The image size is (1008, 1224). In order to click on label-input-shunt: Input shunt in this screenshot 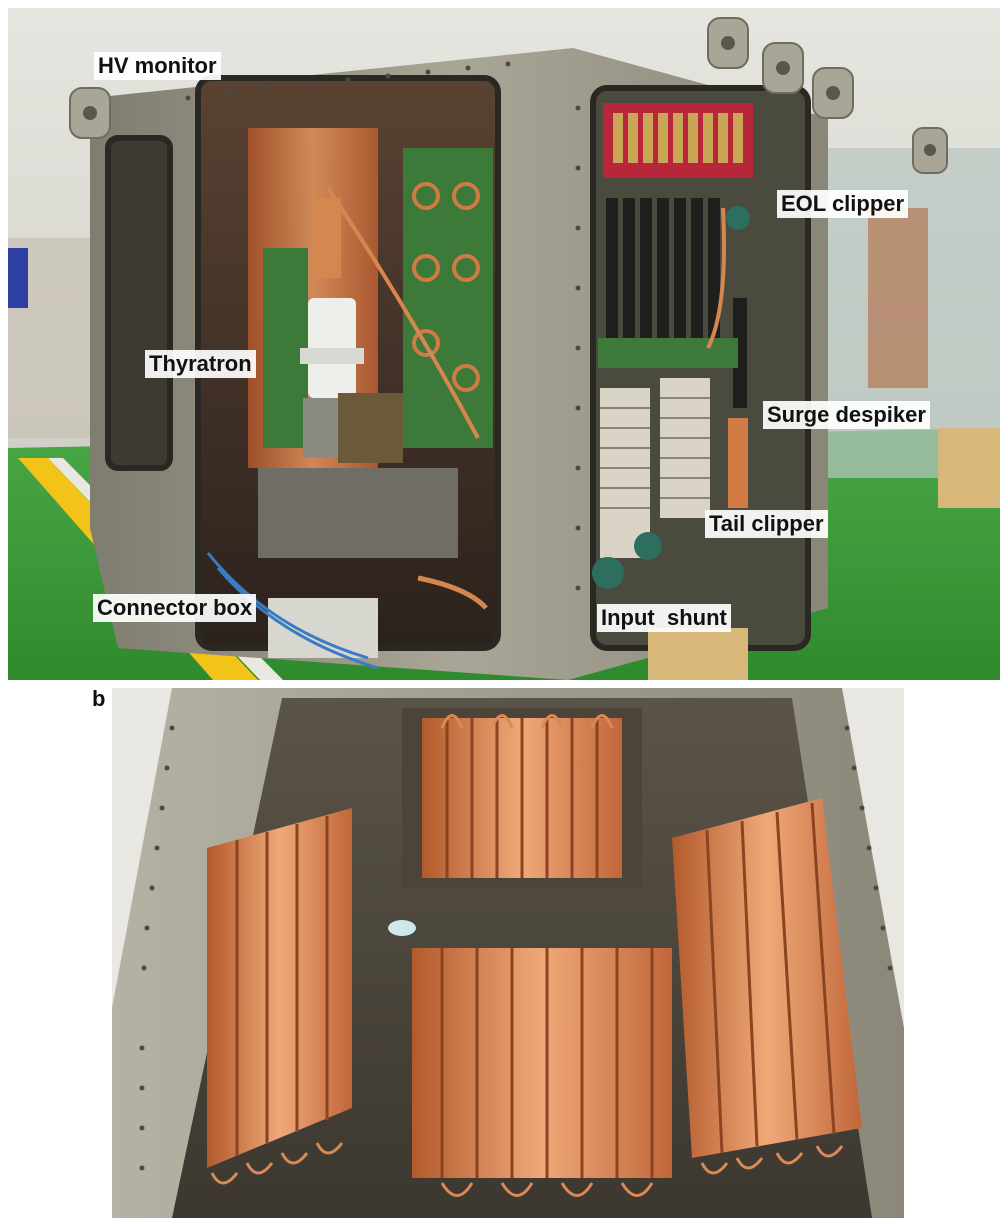, I will do `click(664, 618)`.